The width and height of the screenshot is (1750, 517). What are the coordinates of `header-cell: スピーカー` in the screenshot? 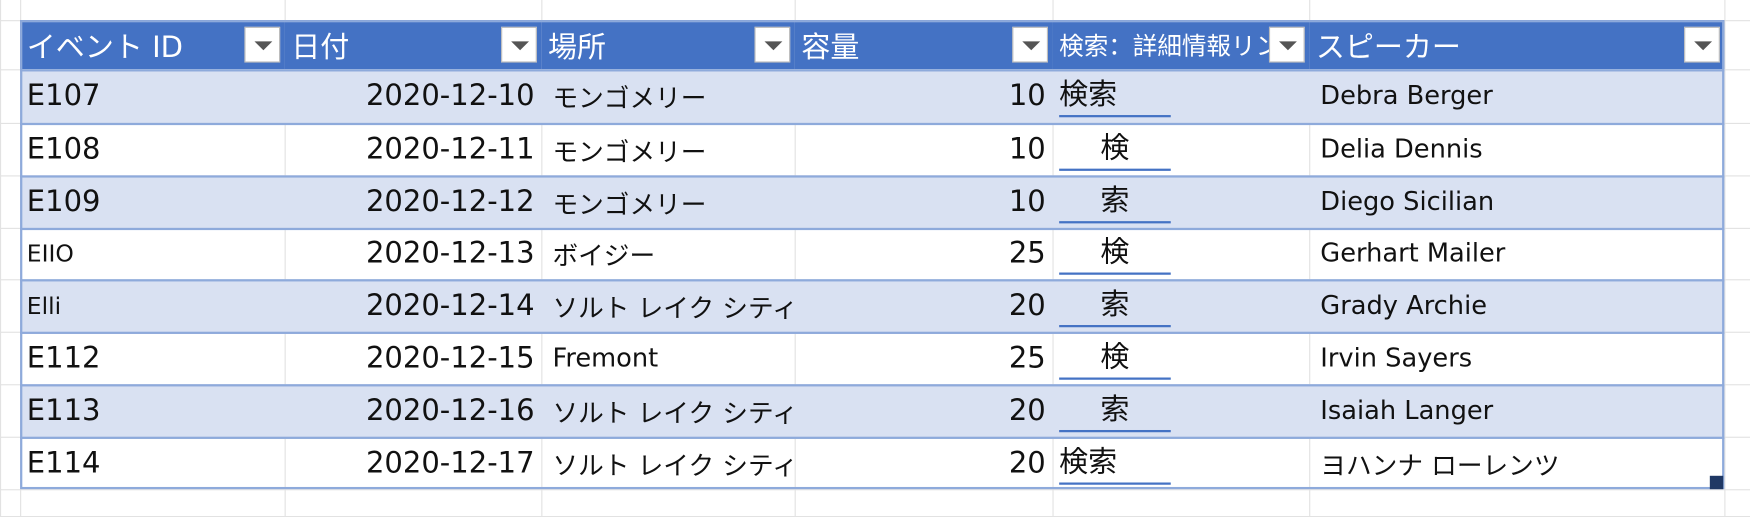 It's located at (1517, 45).